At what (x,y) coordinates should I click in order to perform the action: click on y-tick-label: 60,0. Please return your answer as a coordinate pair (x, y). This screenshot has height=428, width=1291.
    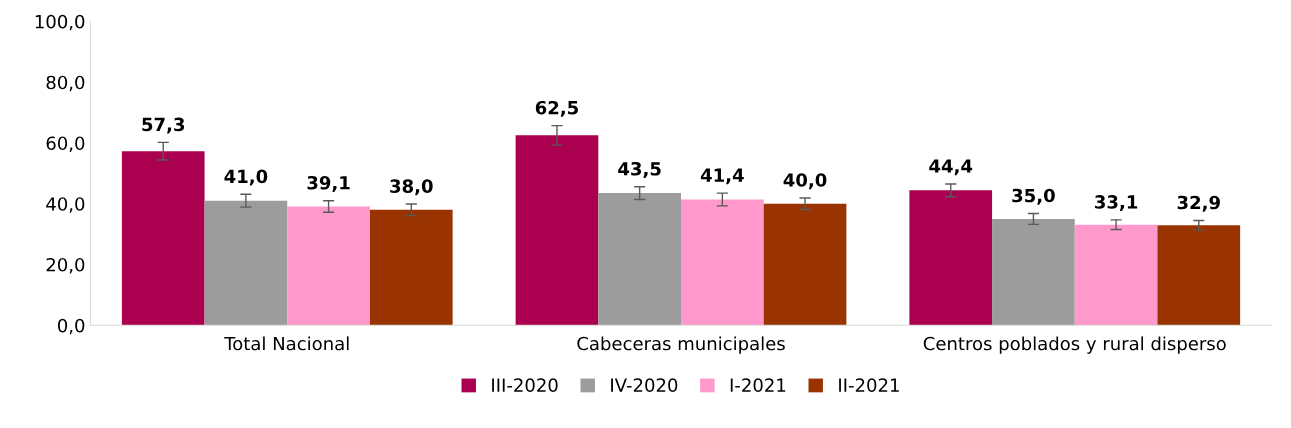
    Looking at the image, I should click on (65, 144).